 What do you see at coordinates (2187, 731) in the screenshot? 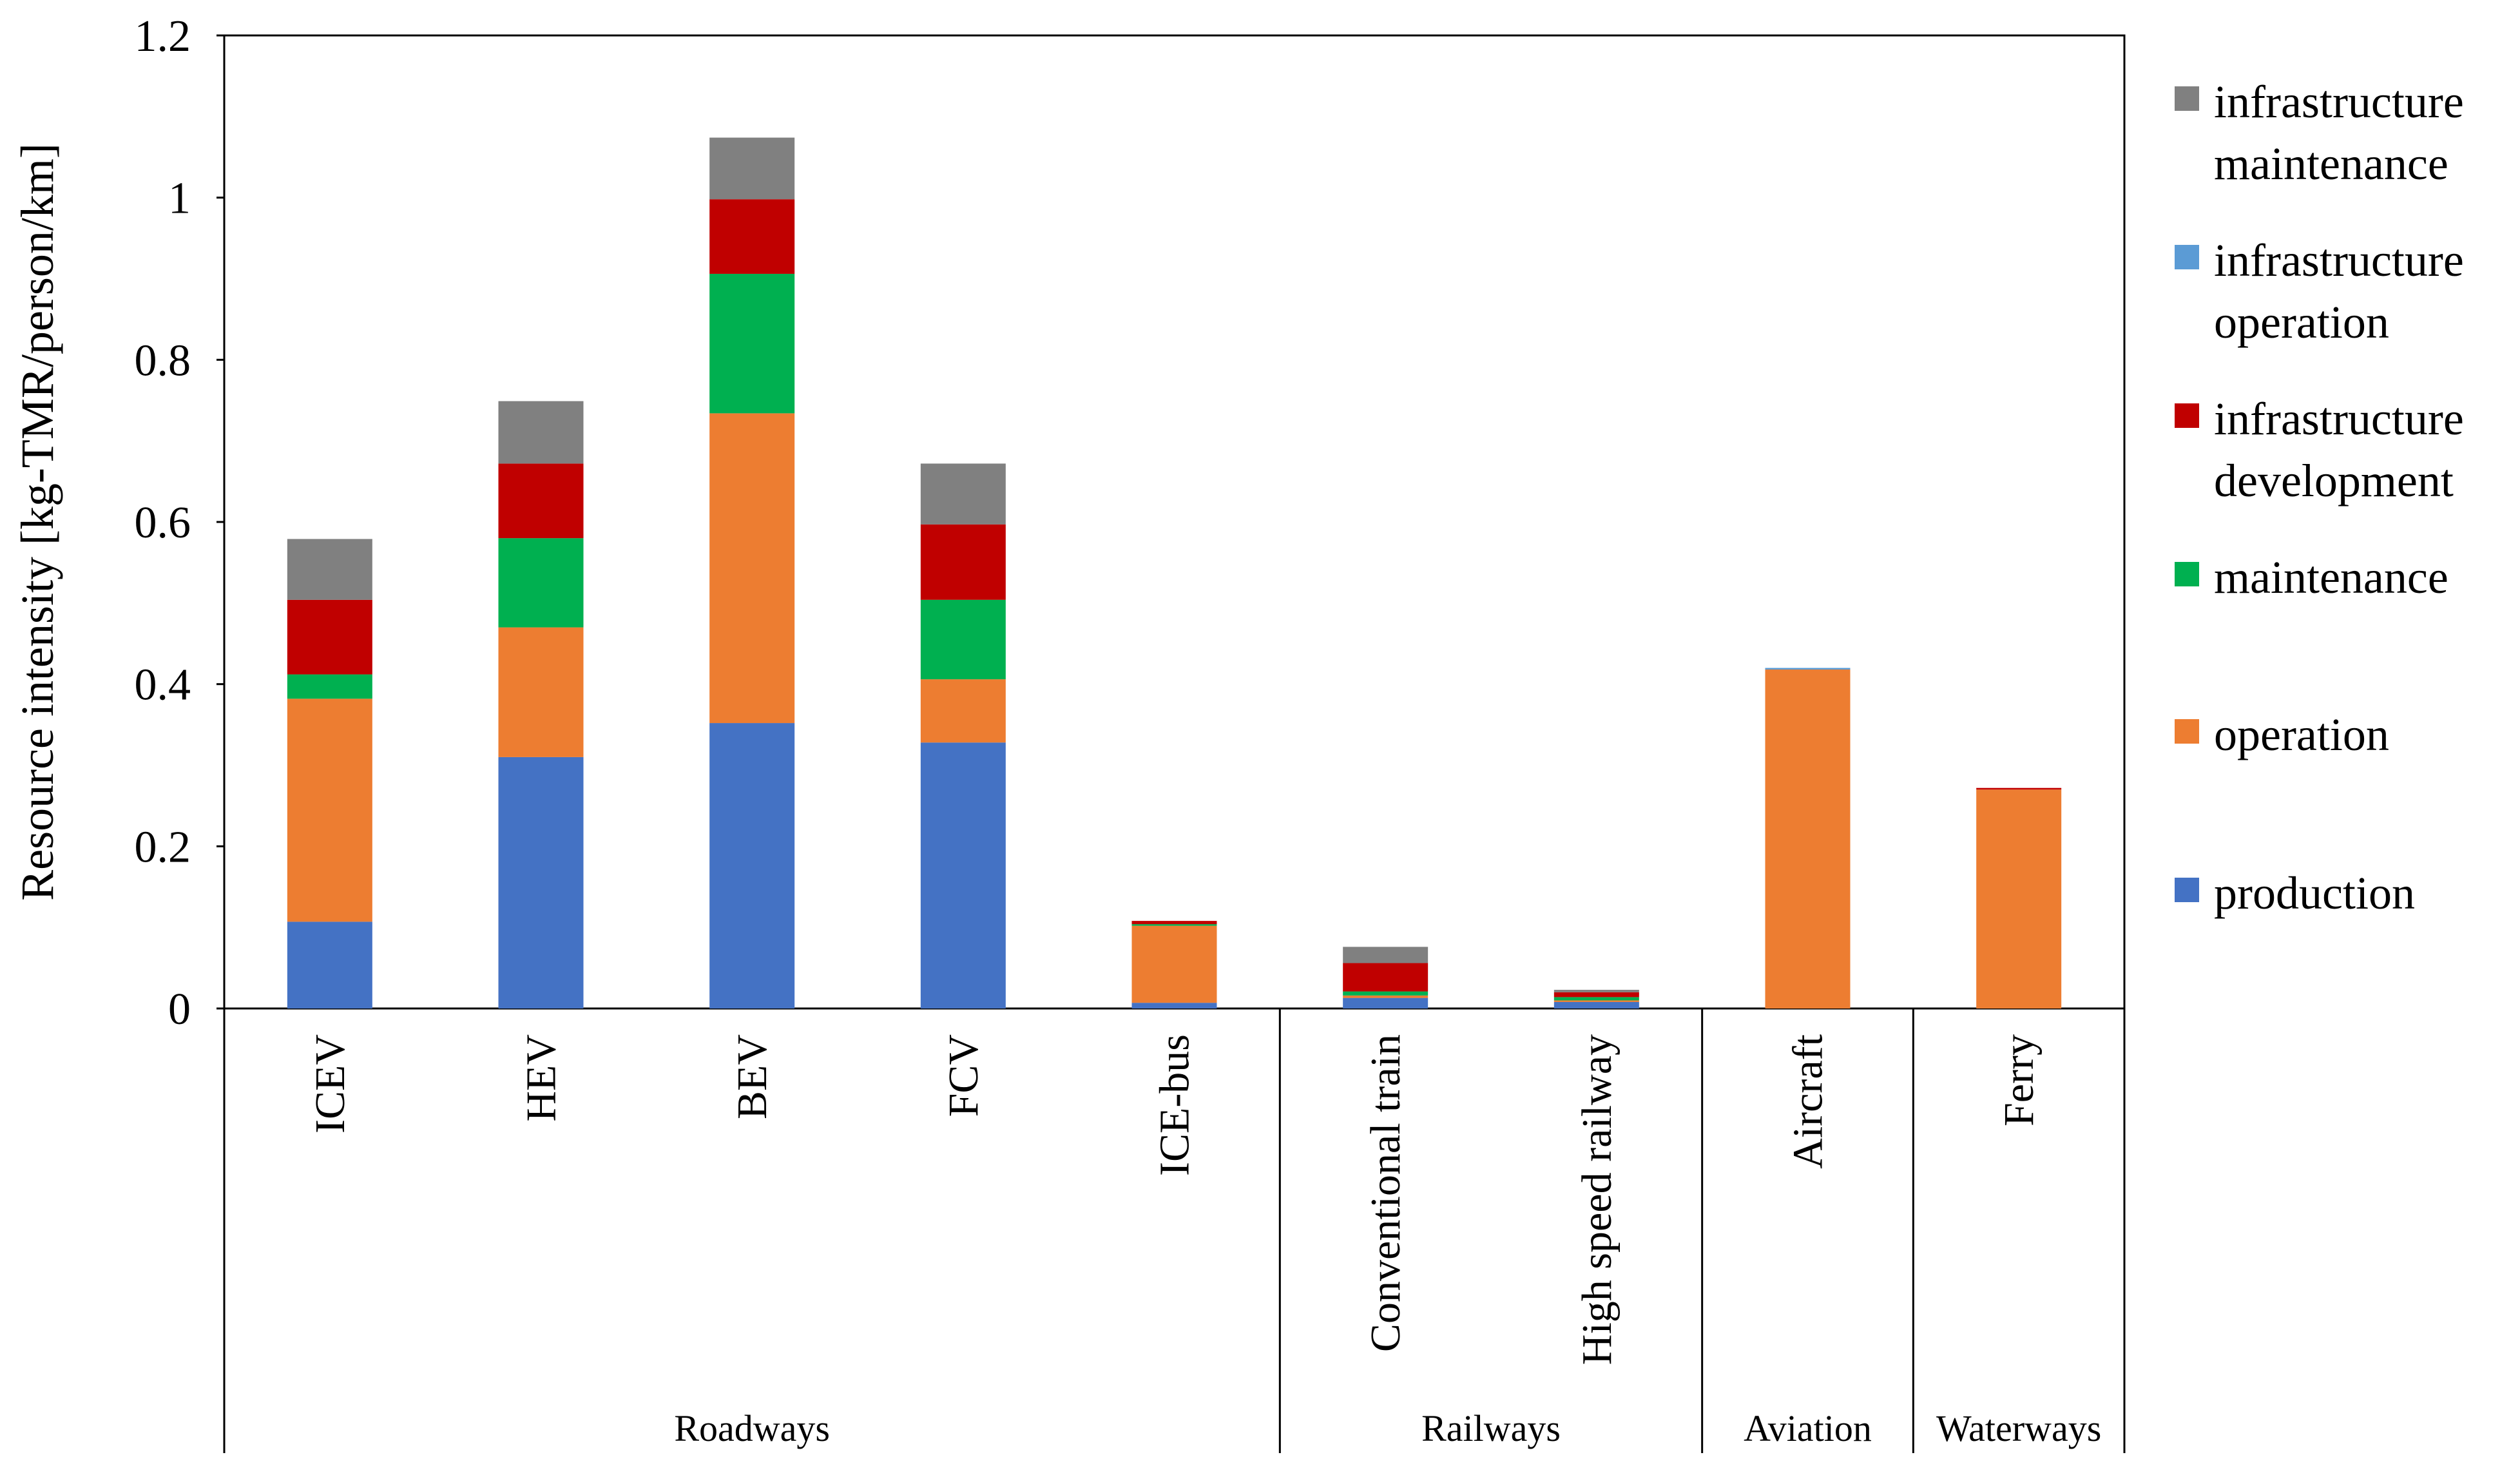
I see `legend-swatch-operation` at bounding box center [2187, 731].